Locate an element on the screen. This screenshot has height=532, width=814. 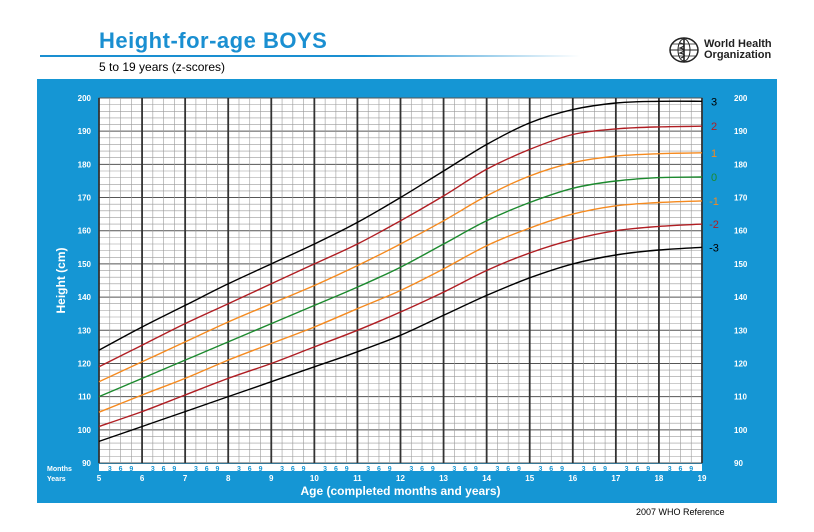
reference-note: 2007 WHO Reference is located at coordinates (680, 512).